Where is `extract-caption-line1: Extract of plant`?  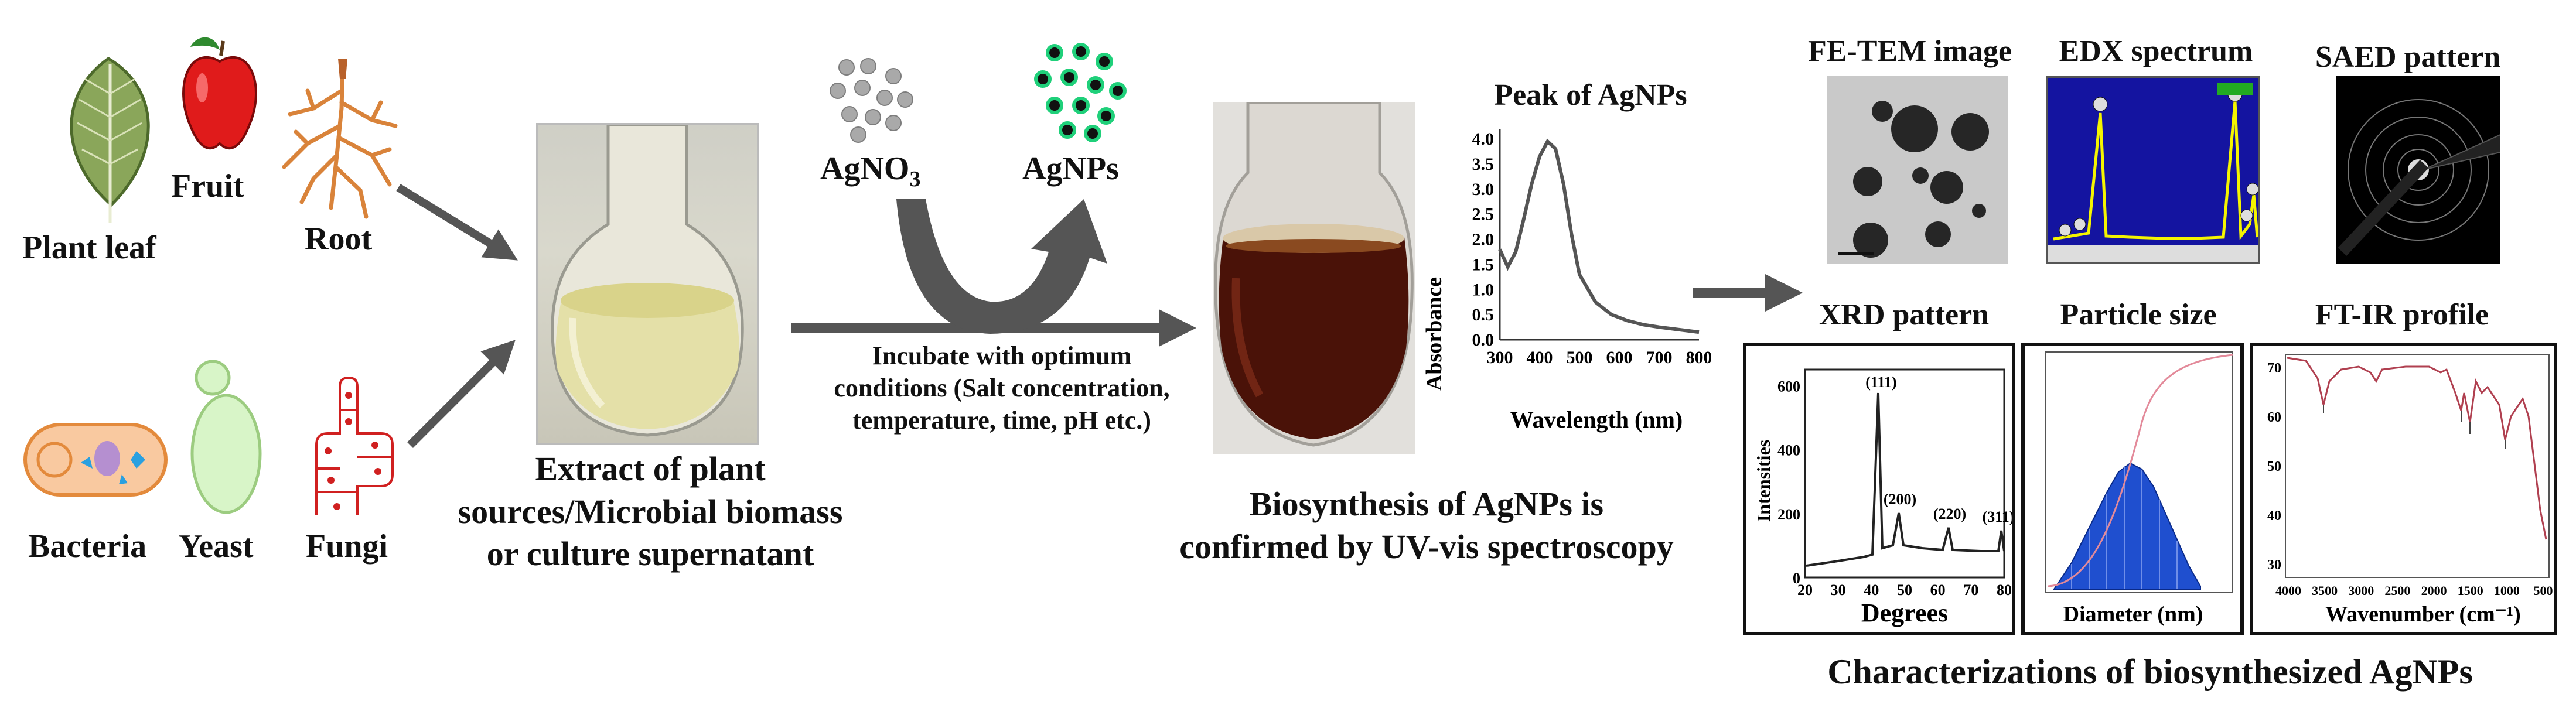
extract-caption-line1: Extract of plant is located at coordinates (650, 469).